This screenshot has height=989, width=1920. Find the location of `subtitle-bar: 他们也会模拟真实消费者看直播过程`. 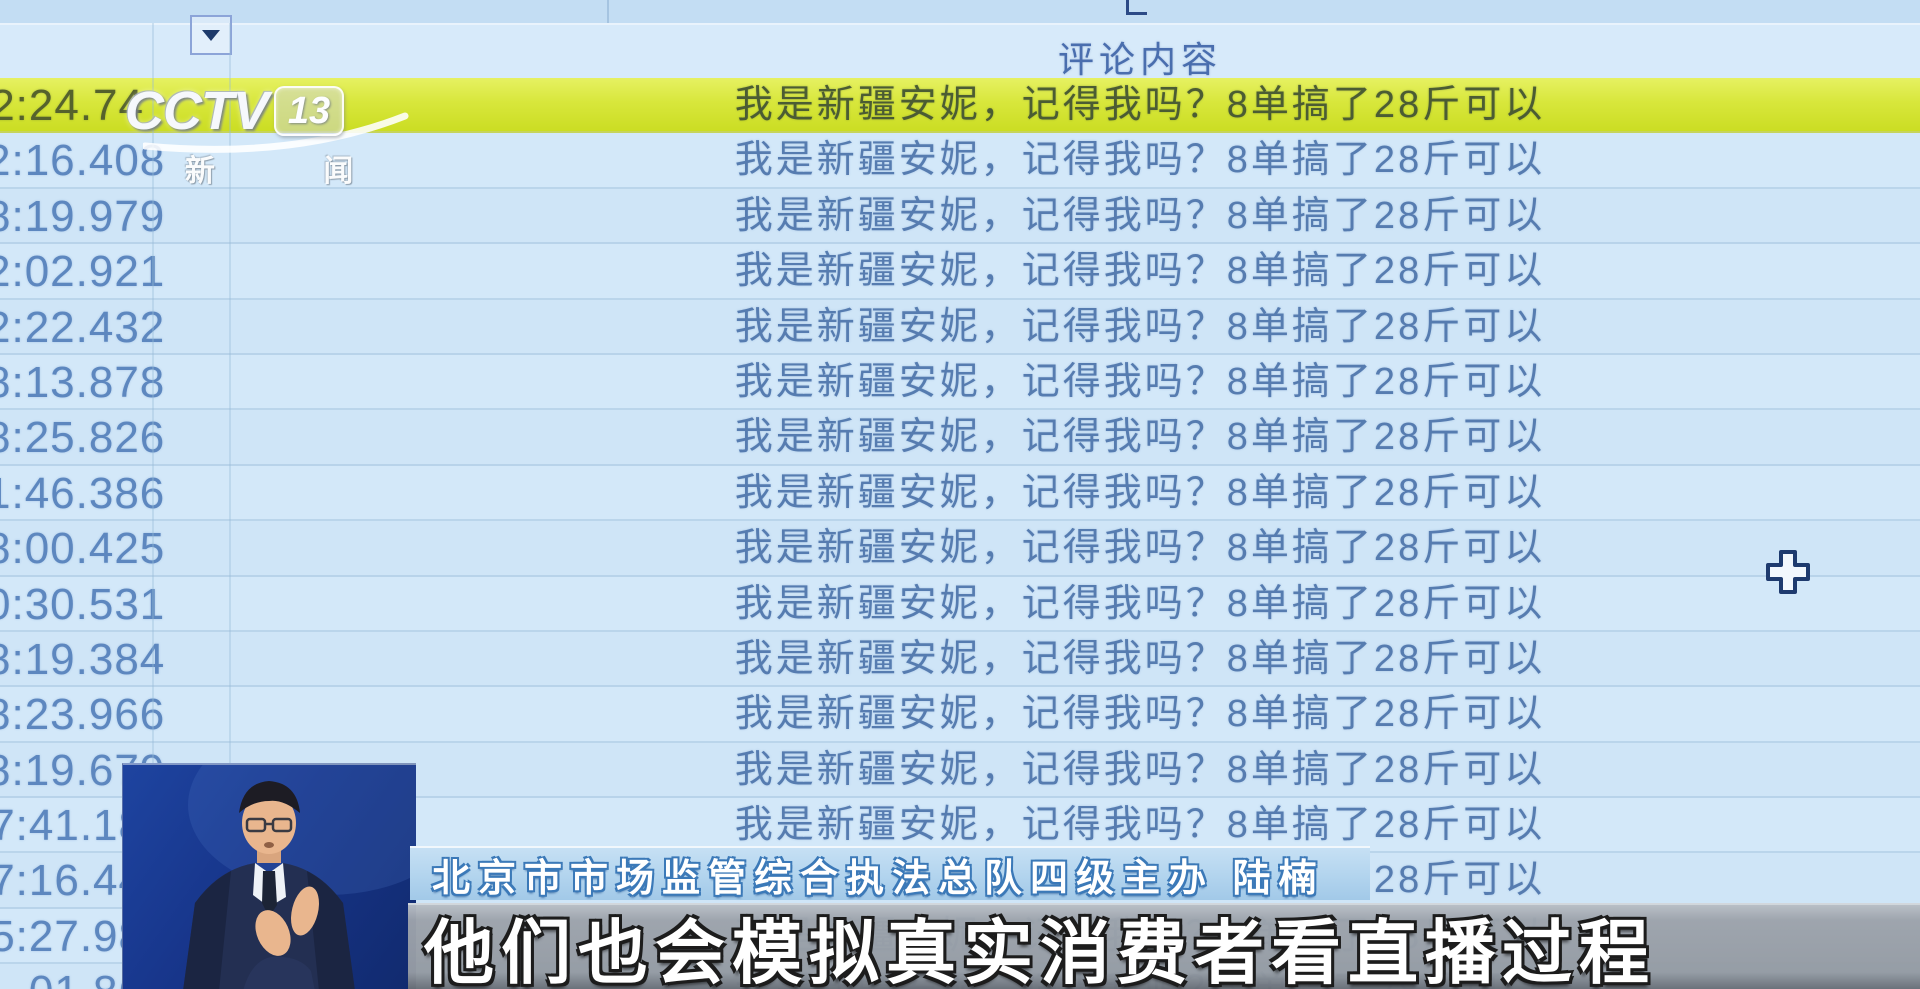

subtitle-bar: 他们也会模拟真实消费者看直播过程 is located at coordinates (1164, 946).